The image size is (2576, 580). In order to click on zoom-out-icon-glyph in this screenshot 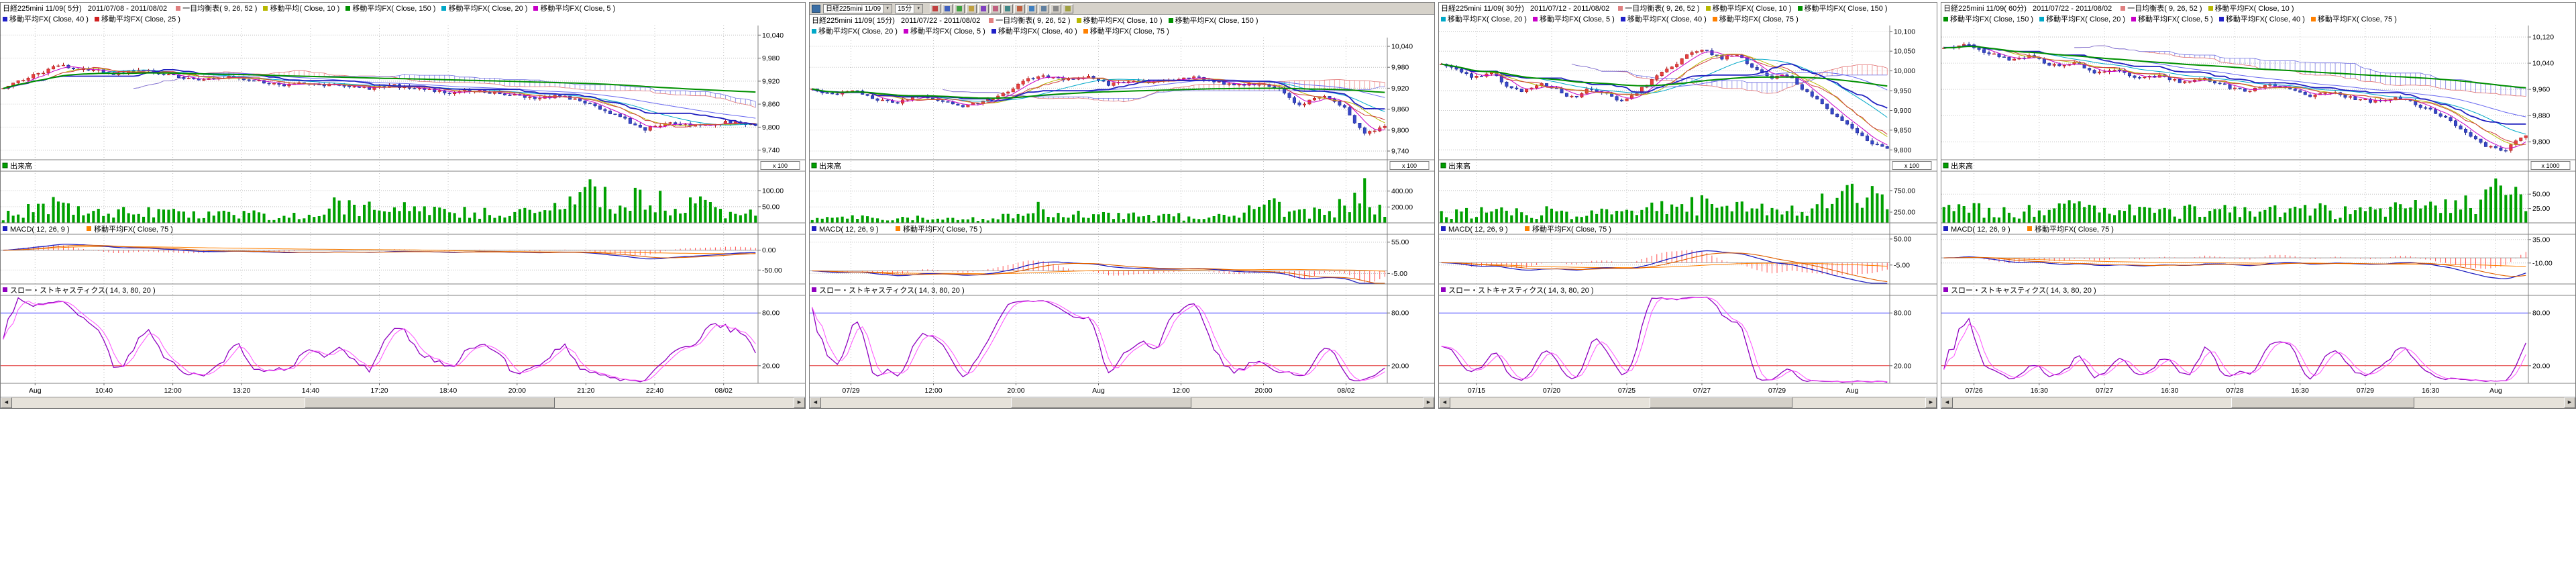, I will do `click(1044, 8)`.